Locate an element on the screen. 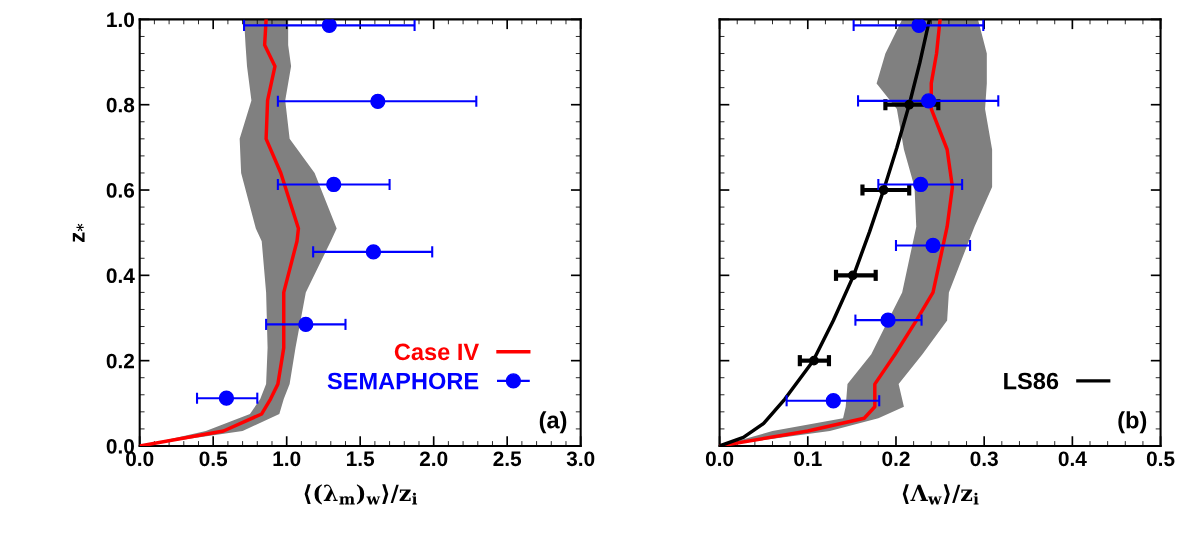  x-tick-label: 1.0 is located at coordinates (287, 459).